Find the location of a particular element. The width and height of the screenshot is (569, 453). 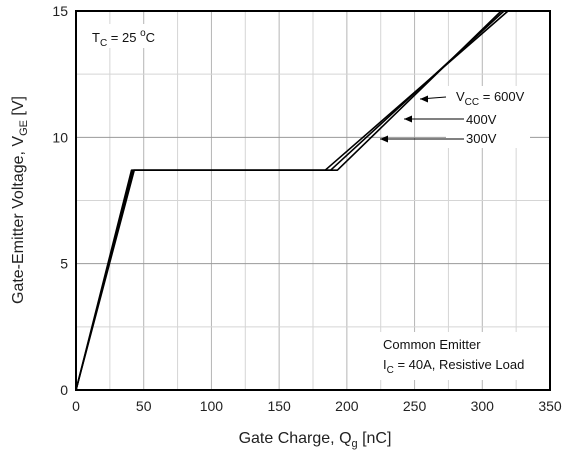

x-tick-label: 150 is located at coordinates (279, 406).